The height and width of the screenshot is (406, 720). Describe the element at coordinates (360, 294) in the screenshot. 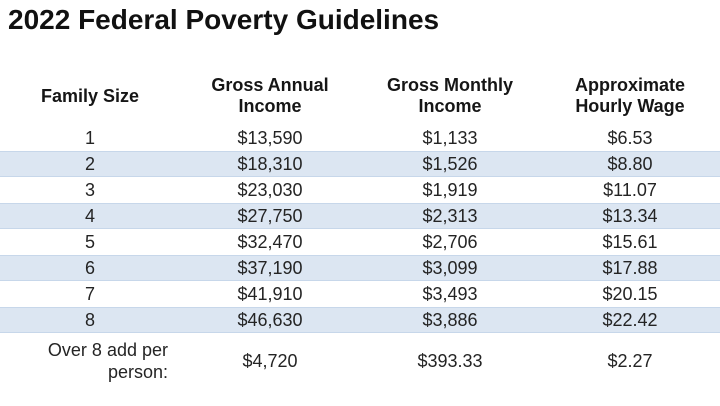

I see `table-row: 7 $41,910 $3,493 $20.15` at that location.